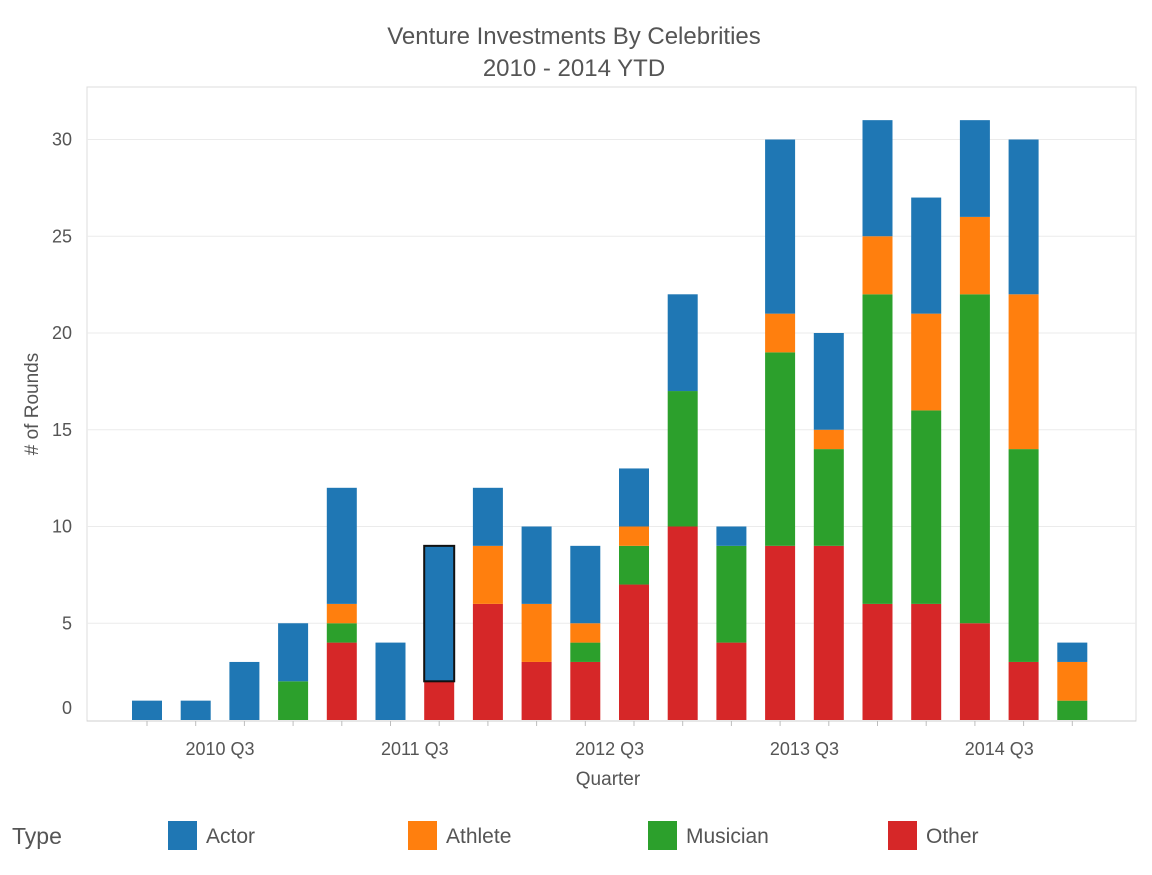  I want to click on legend-item-other: Other, so click(933, 835).